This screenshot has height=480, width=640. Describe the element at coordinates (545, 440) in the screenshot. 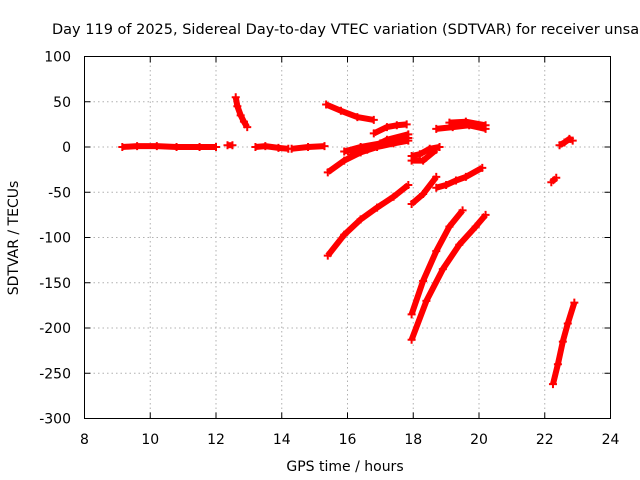

I see `x-tick-label: 22` at that location.